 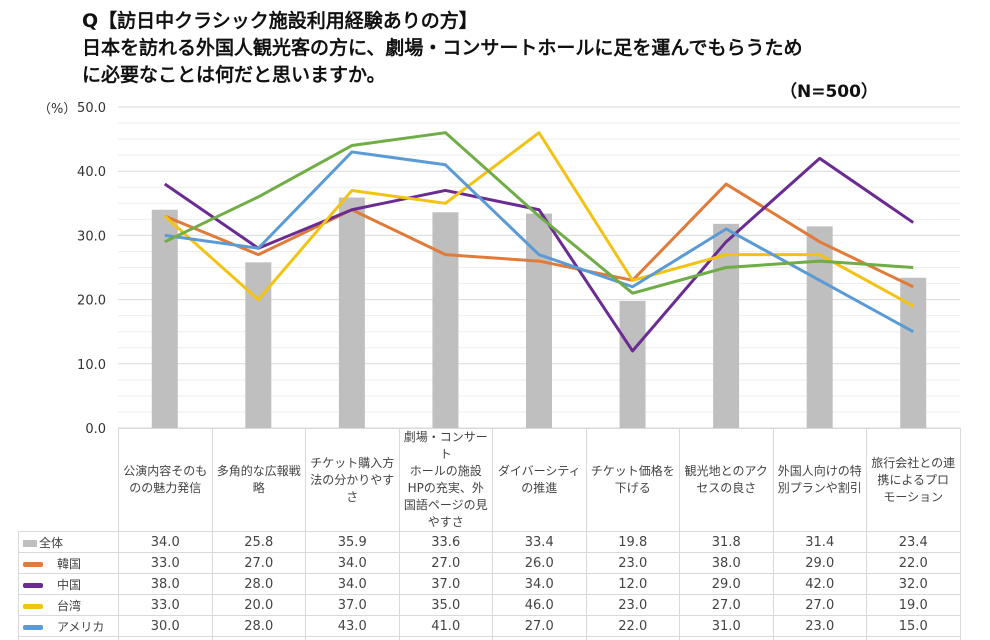 What do you see at coordinates (445, 605) in the screenshot?
I see `data-cell: 35.0` at bounding box center [445, 605].